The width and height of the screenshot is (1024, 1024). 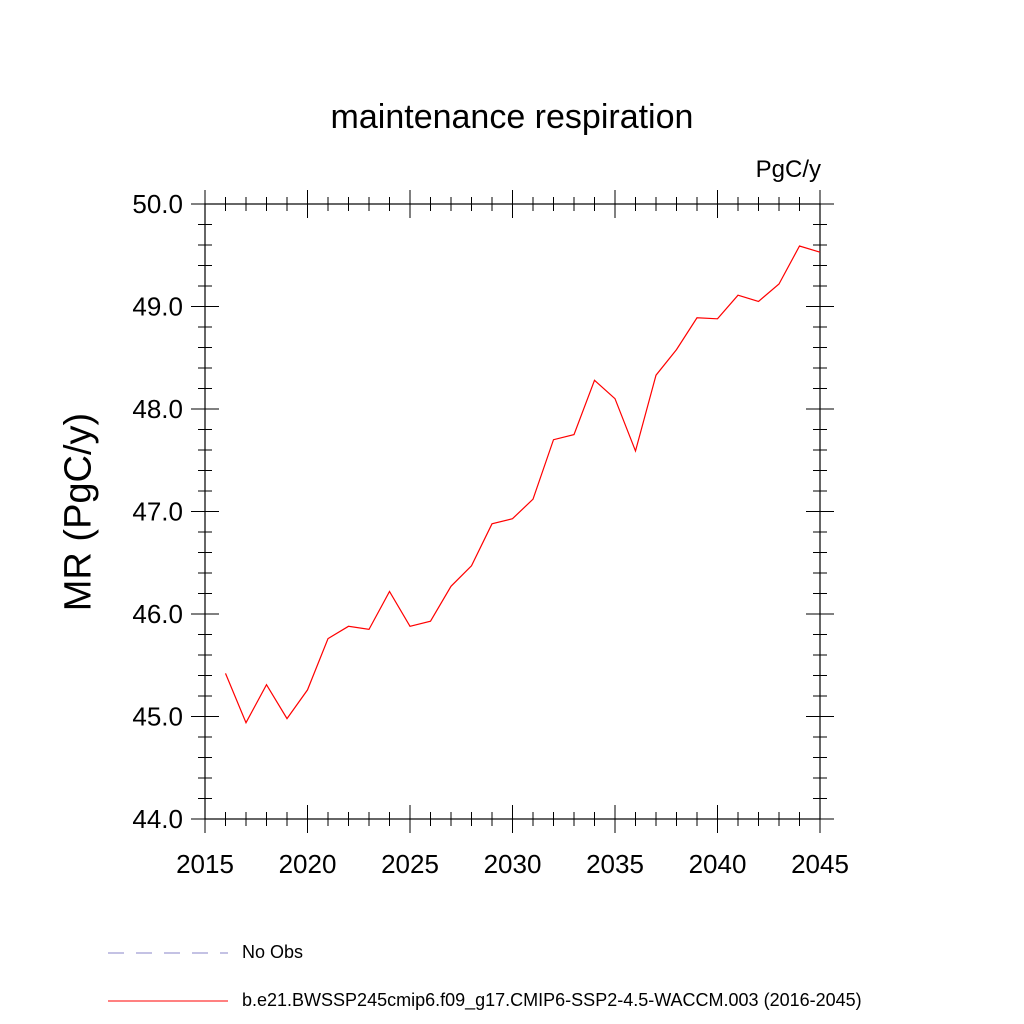 I want to click on y-tick-label: 49.0, so click(x=157, y=307).